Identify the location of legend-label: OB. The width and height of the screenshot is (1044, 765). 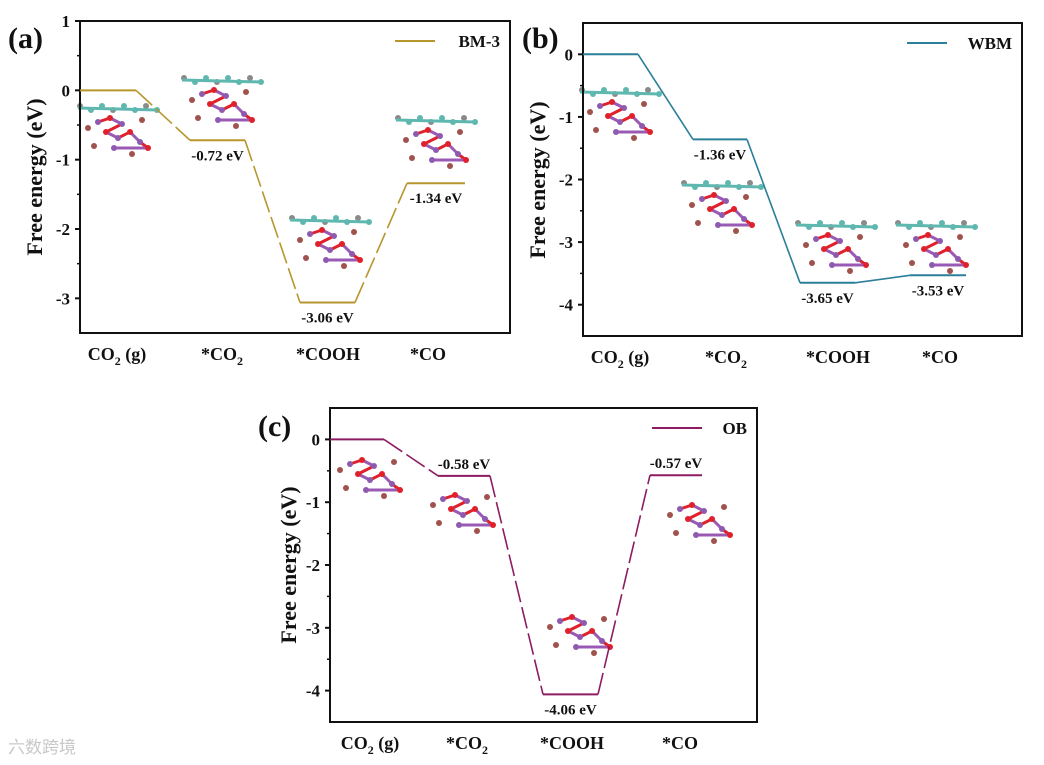
(734, 428).